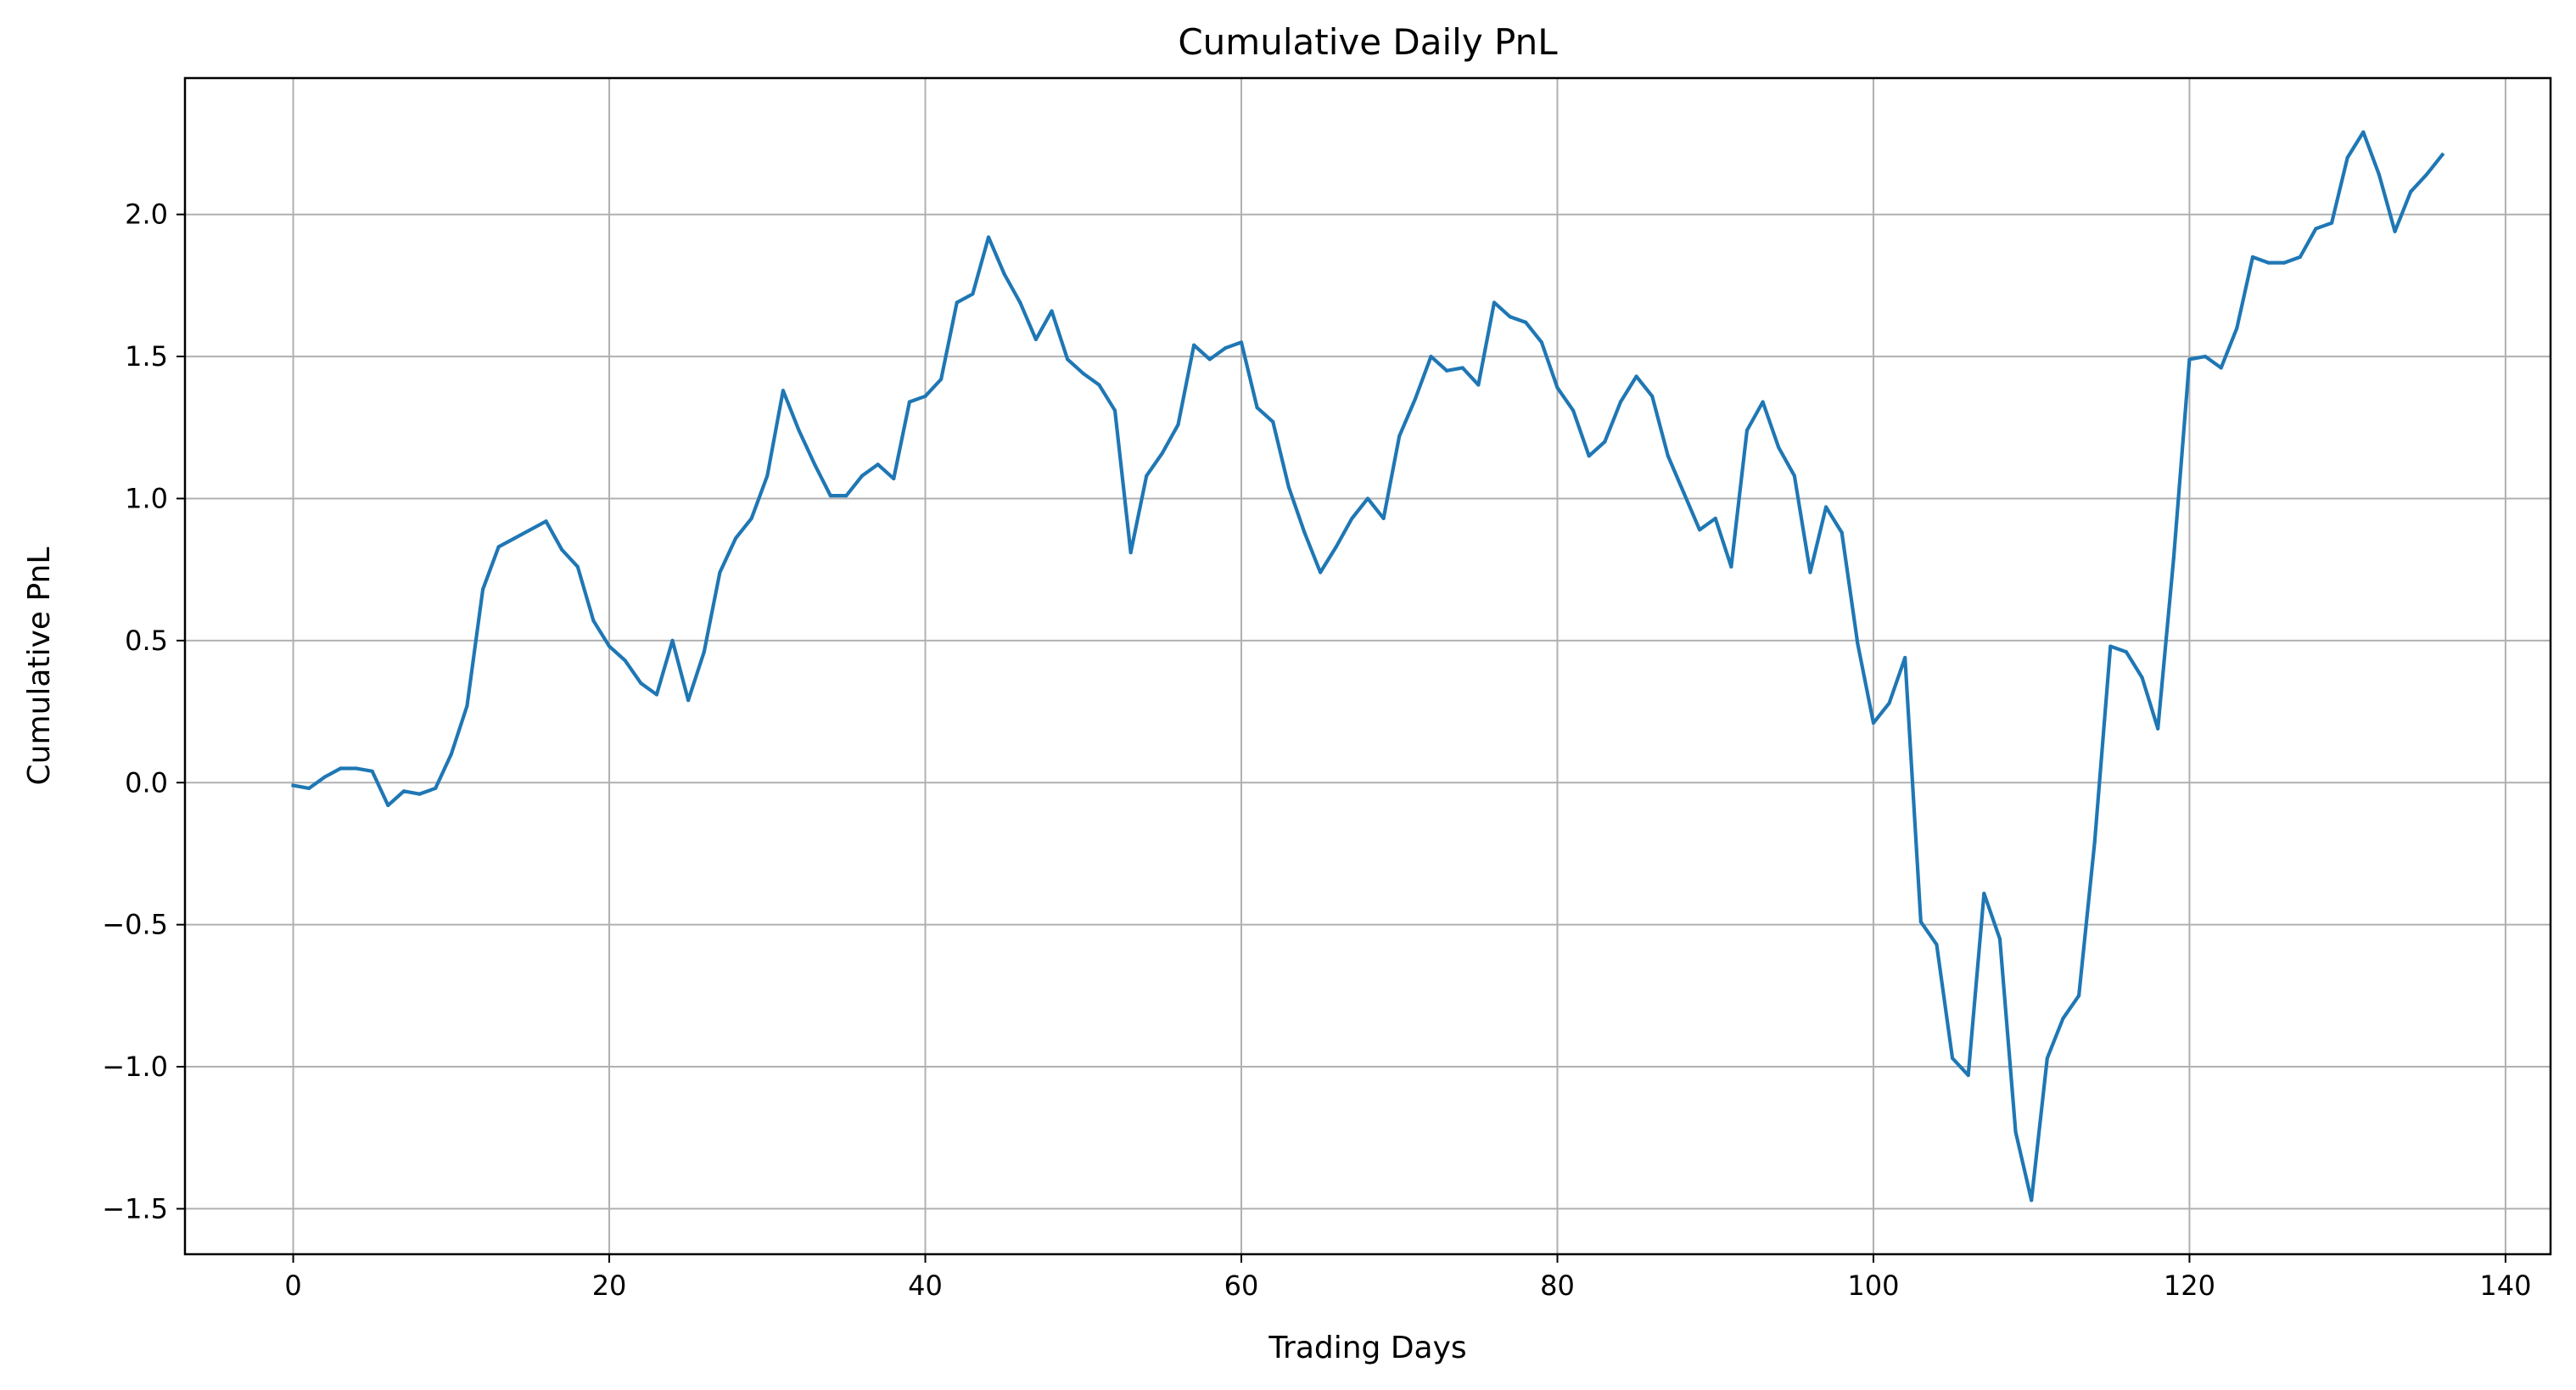 This screenshot has height=1390, width=2576. What do you see at coordinates (146, 782) in the screenshot?
I see `y-tick-label: 0.0` at bounding box center [146, 782].